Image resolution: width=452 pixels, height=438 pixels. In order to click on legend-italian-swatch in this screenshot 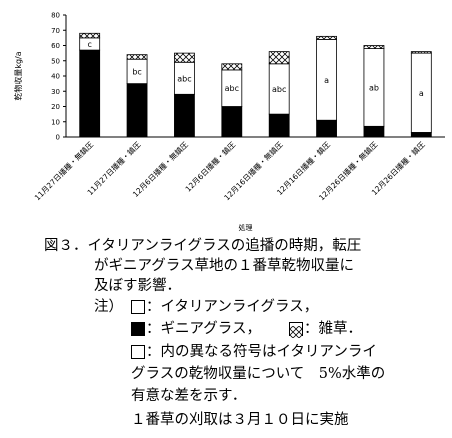, I will do `click(138, 307)`.